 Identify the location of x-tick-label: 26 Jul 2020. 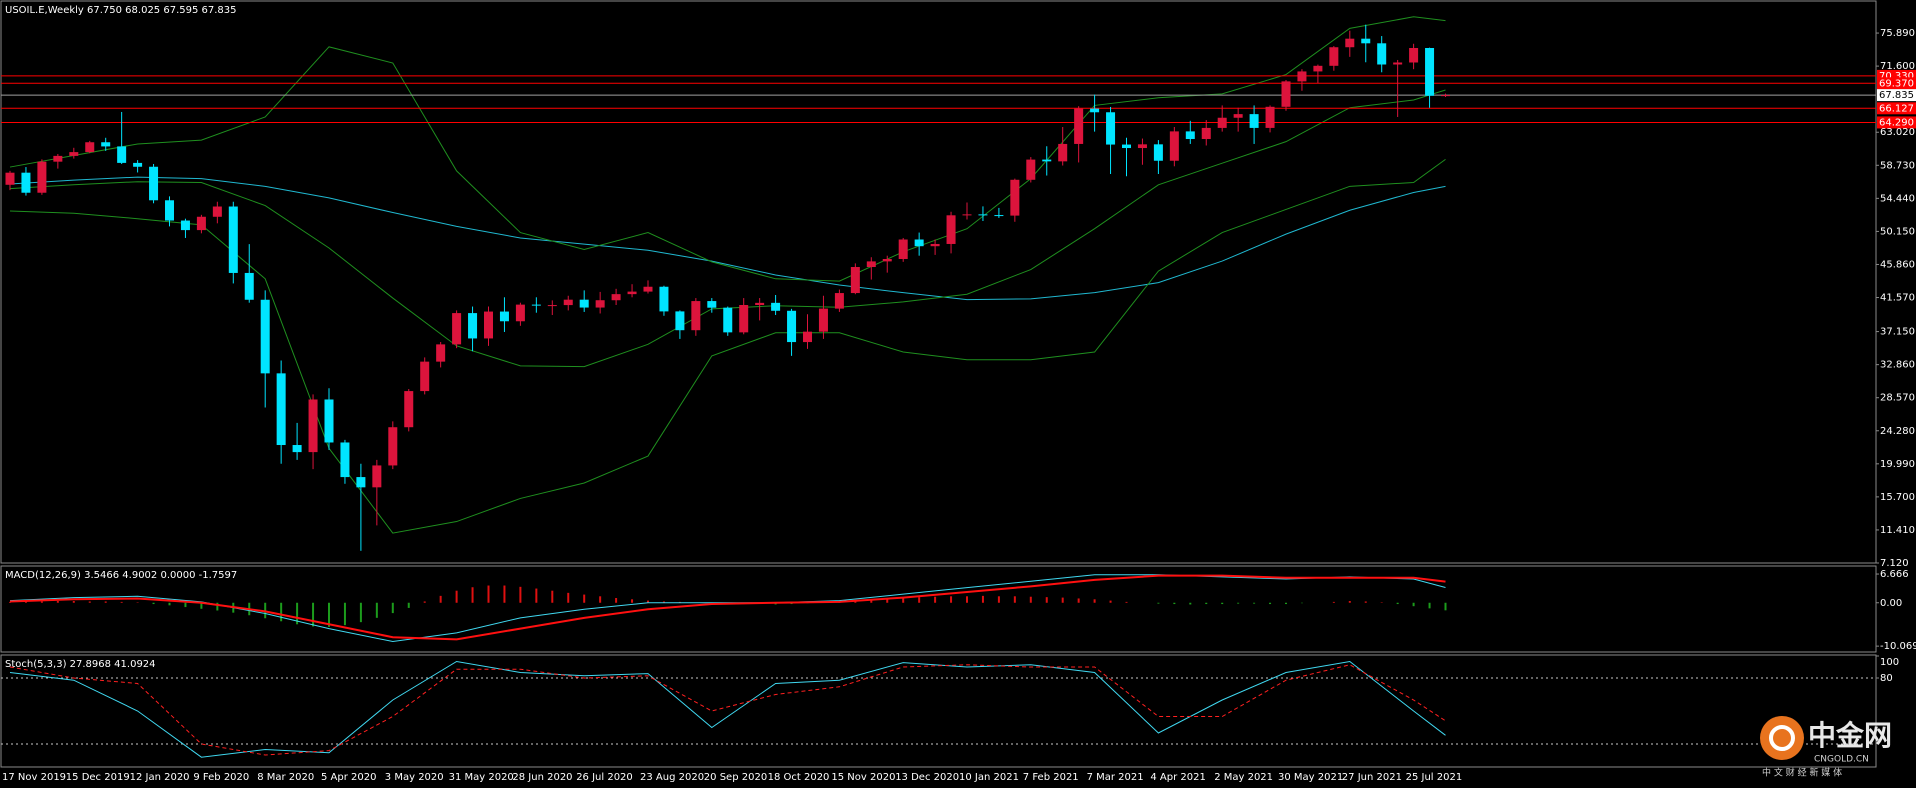
(604, 777).